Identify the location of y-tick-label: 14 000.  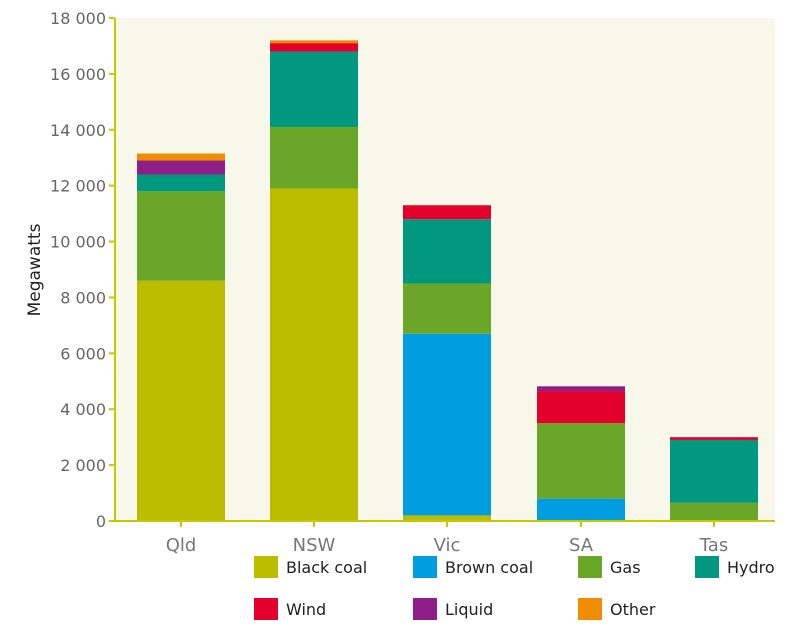
(78, 130).